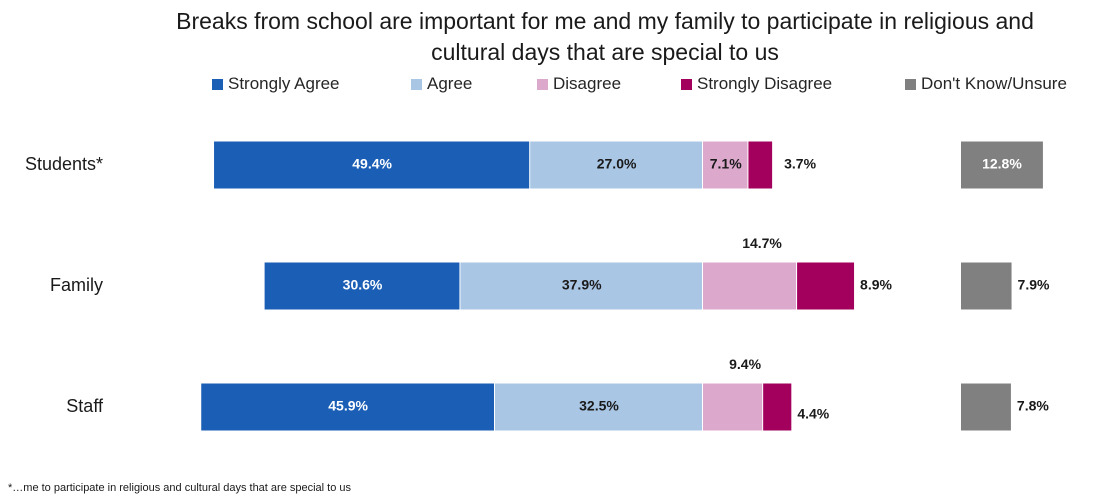 This screenshot has height=497, width=1093. Describe the element at coordinates (876, 285) in the screenshot. I see `data-label-strongly-disagree: 8.9%` at that location.